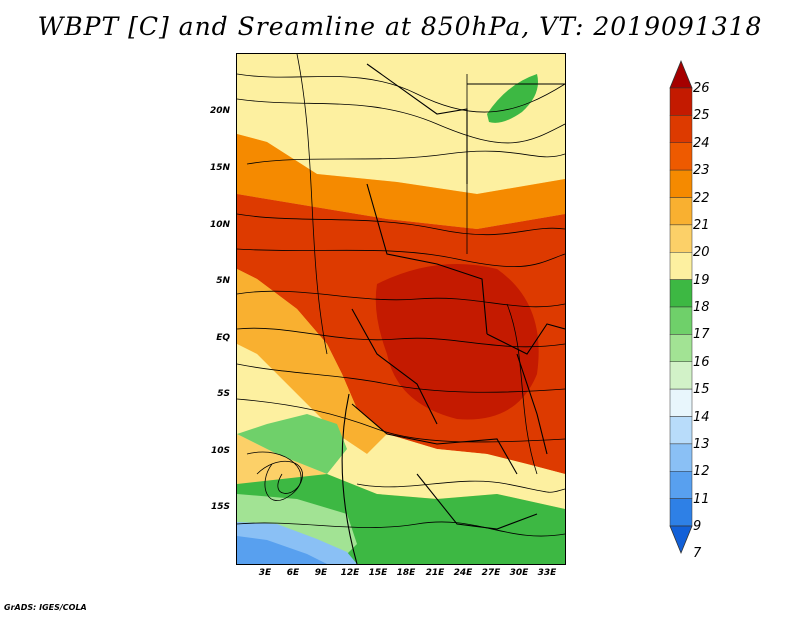 The image size is (800, 618). Describe the element at coordinates (350, 573) in the screenshot. I see `lon-label-12e: 12E` at that location.